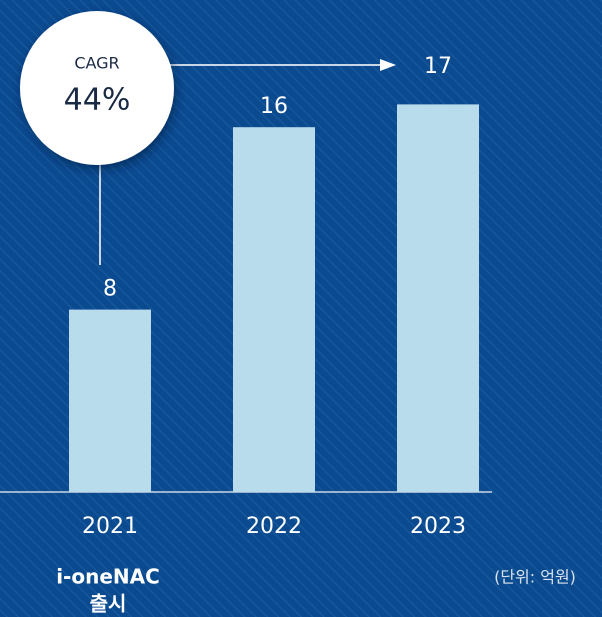 Image resolution: width=602 pixels, height=617 pixels. What do you see at coordinates (388, 65) in the screenshot?
I see `arrow-head` at bounding box center [388, 65].